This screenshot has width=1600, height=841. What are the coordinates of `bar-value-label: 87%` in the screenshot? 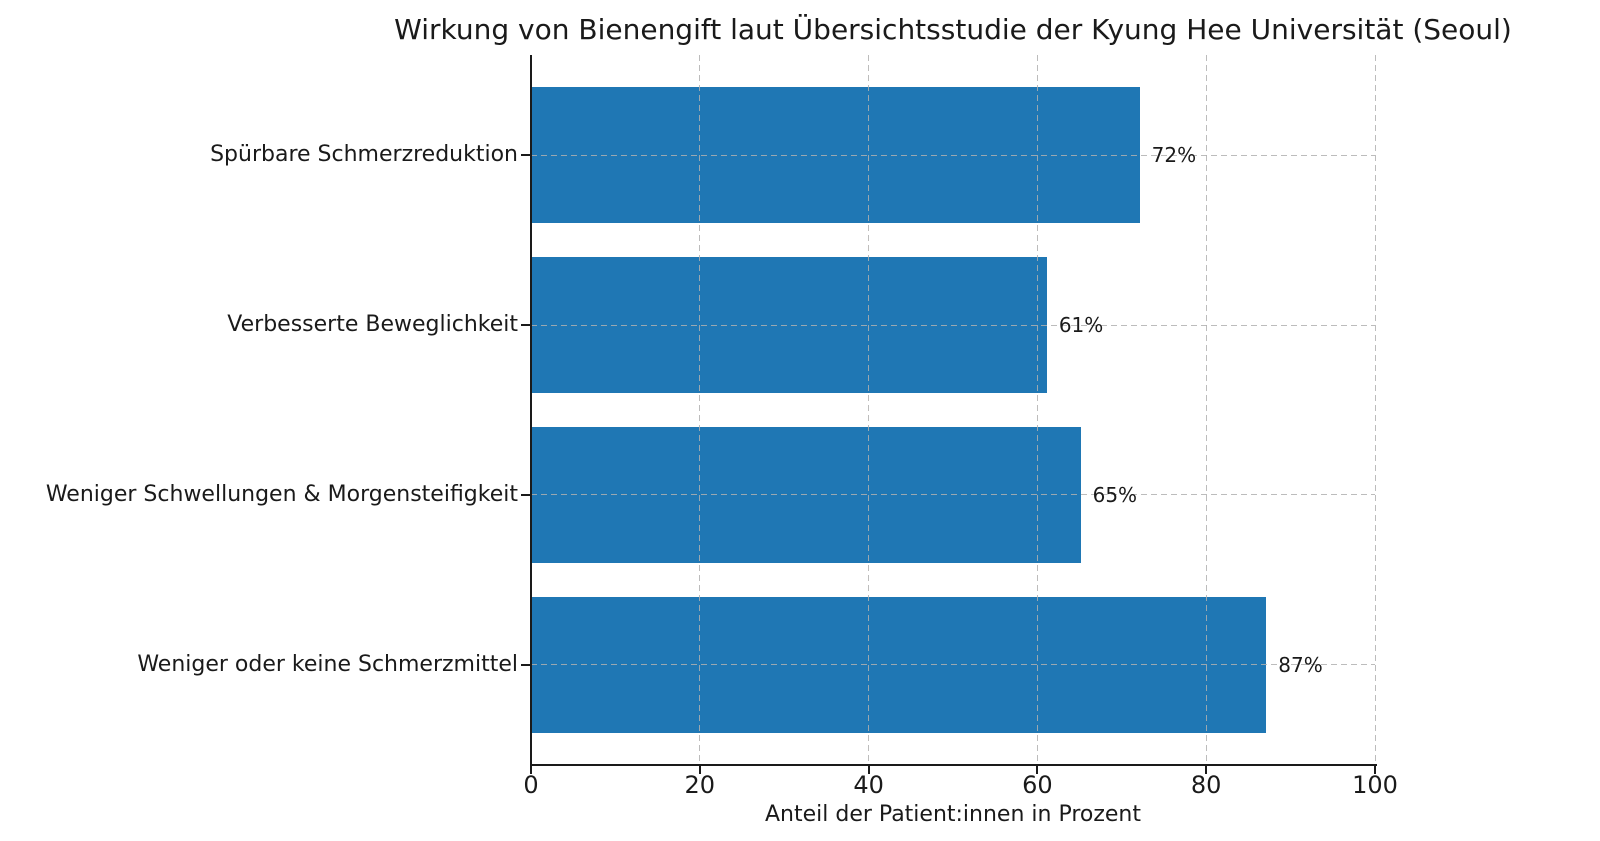 It's located at (1300, 664).